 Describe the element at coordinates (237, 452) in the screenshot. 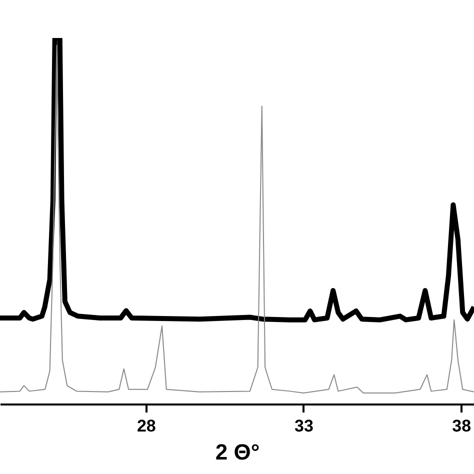

I see `x-axis-title: 2 Θ°` at that location.